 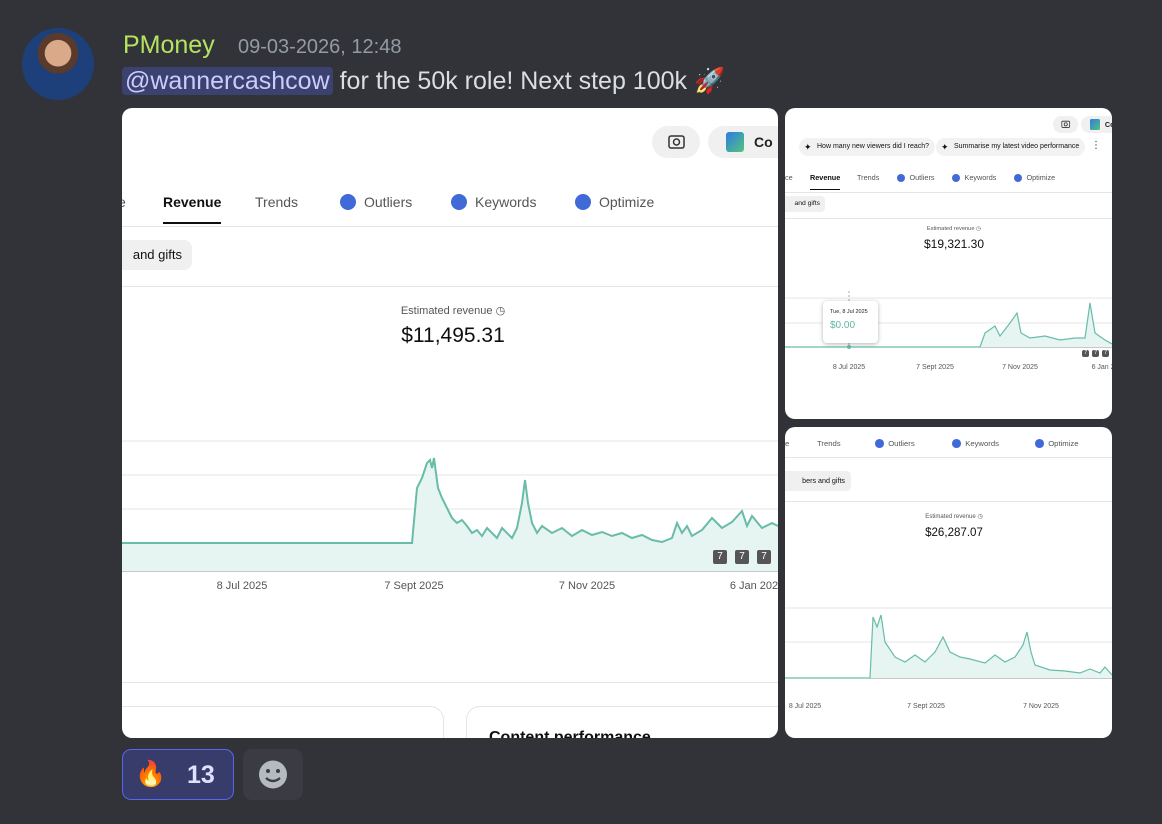 I want to click on card-title: Content performance, so click(x=570, y=733).